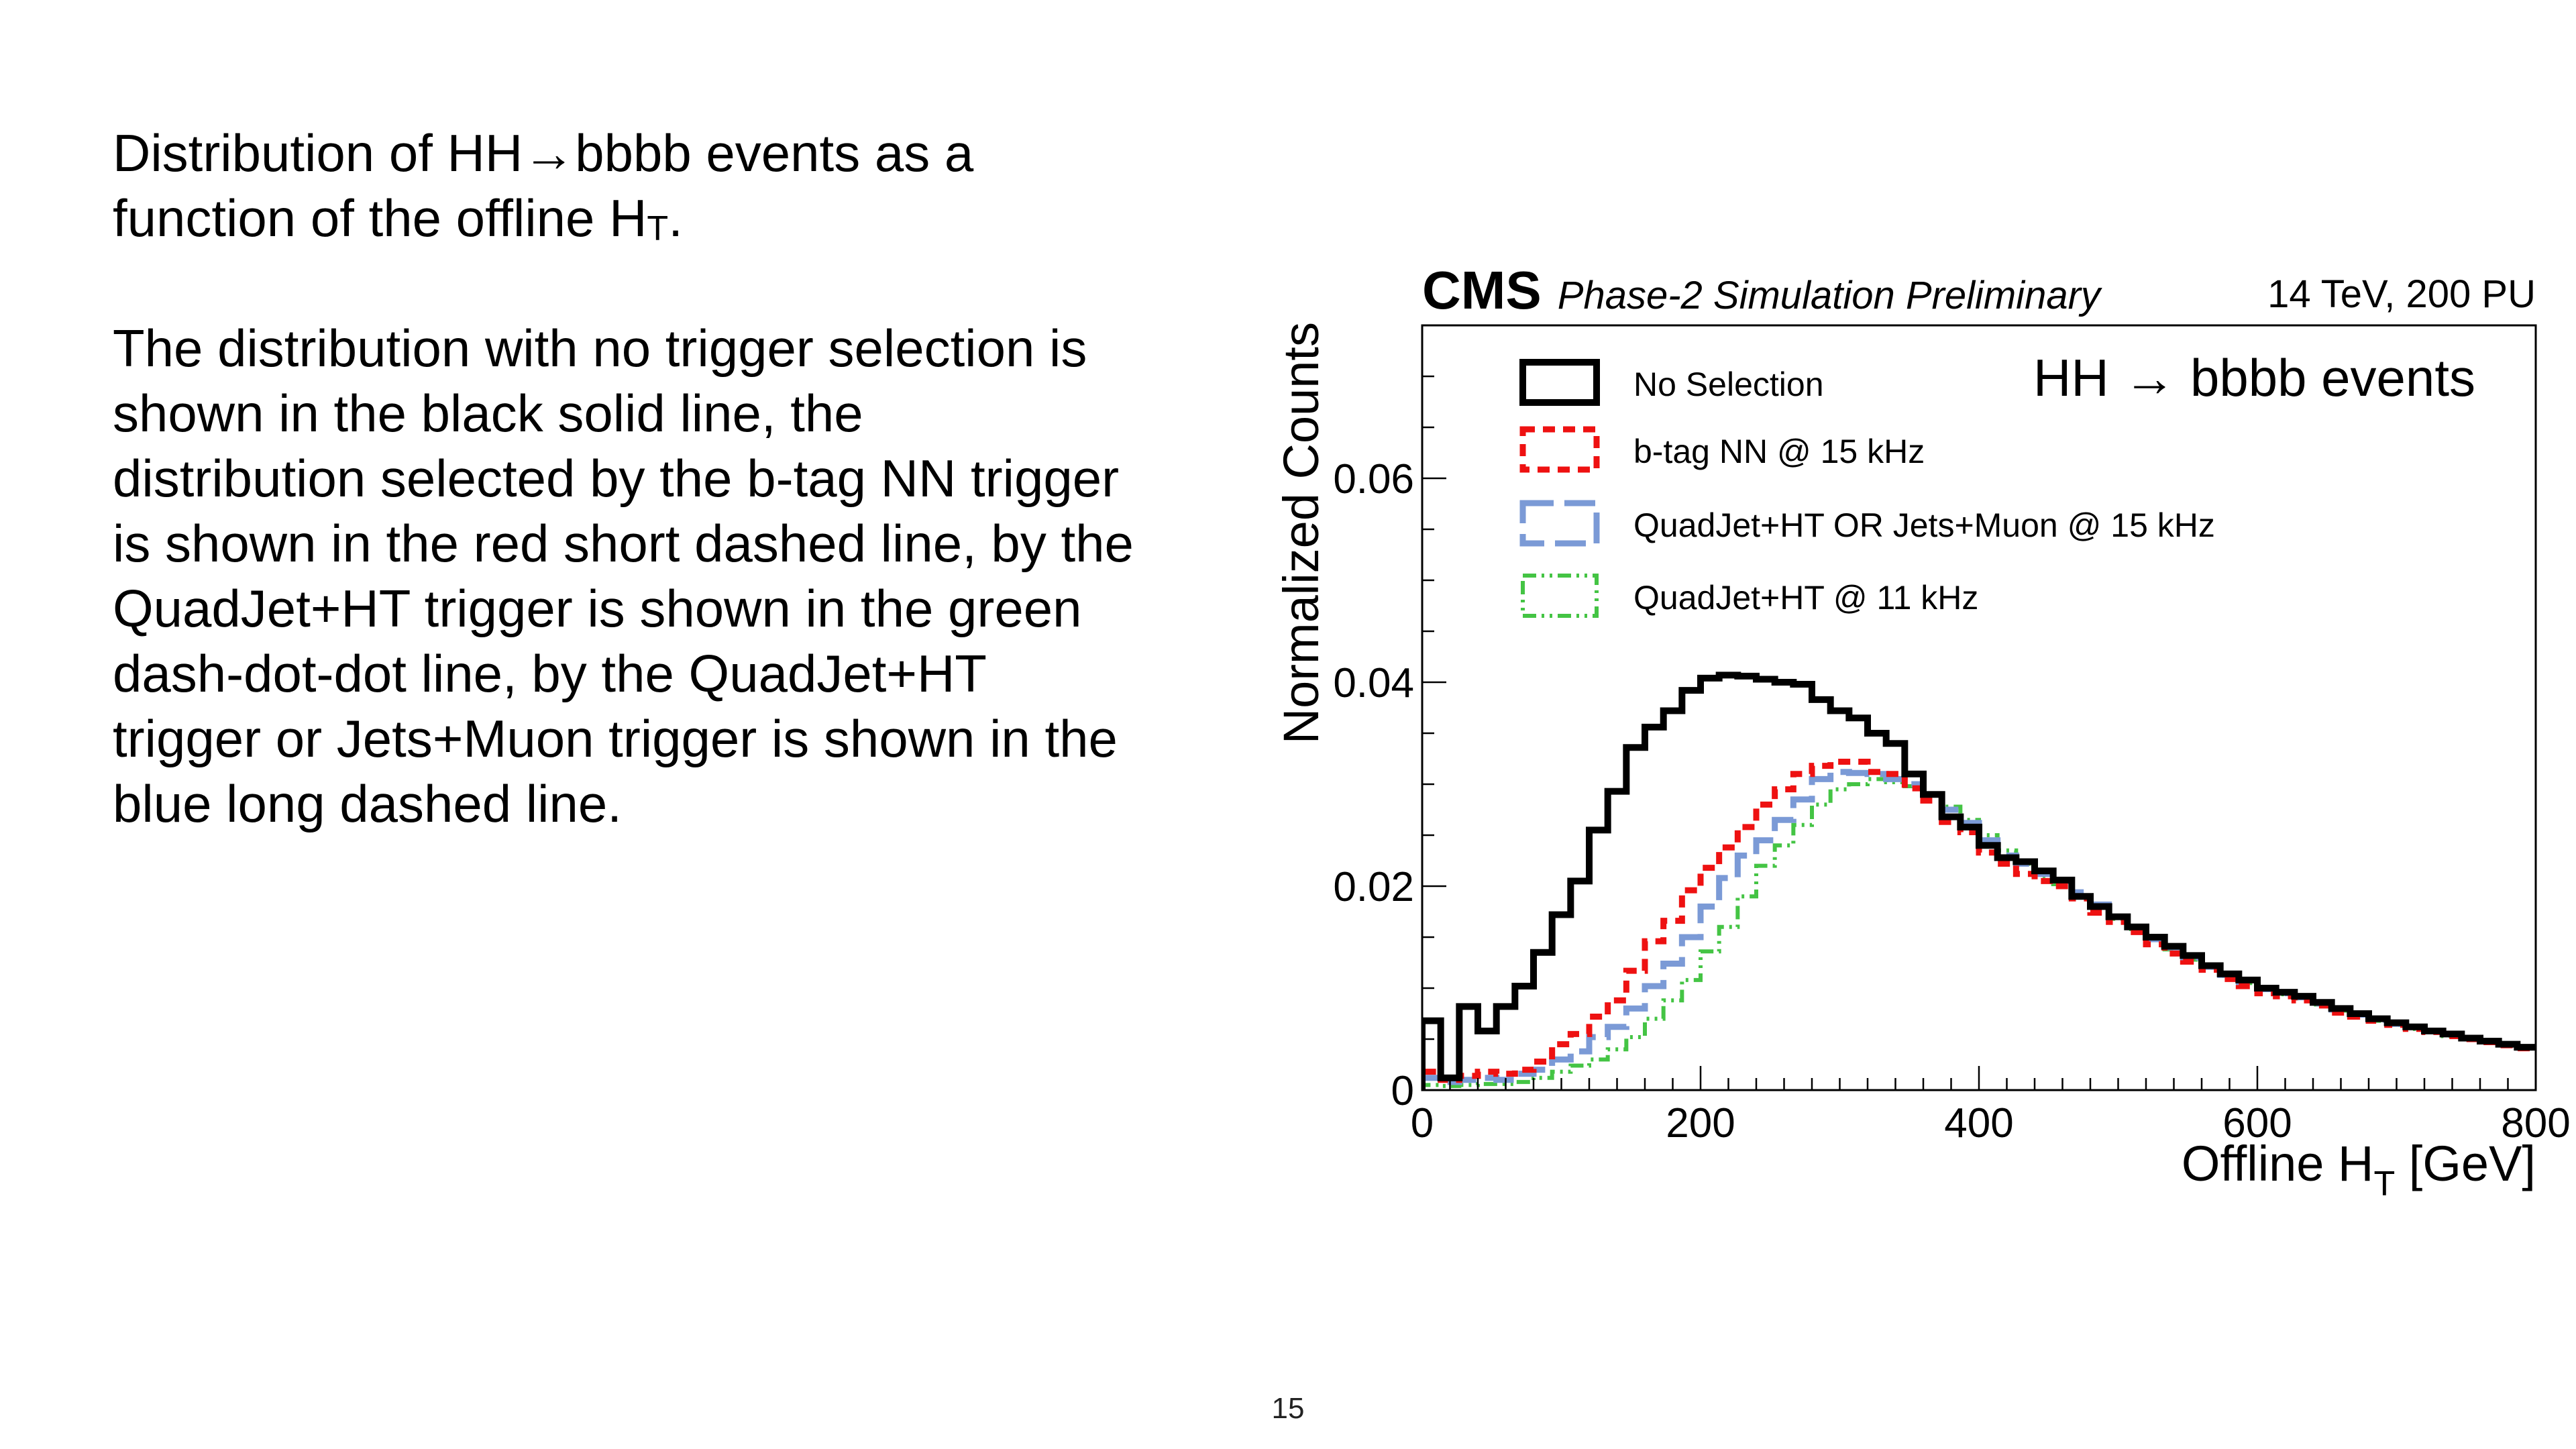 The width and height of the screenshot is (2576, 1449). I want to click on x-axis-label: Offline HT [GeV], so click(2359, 1169).